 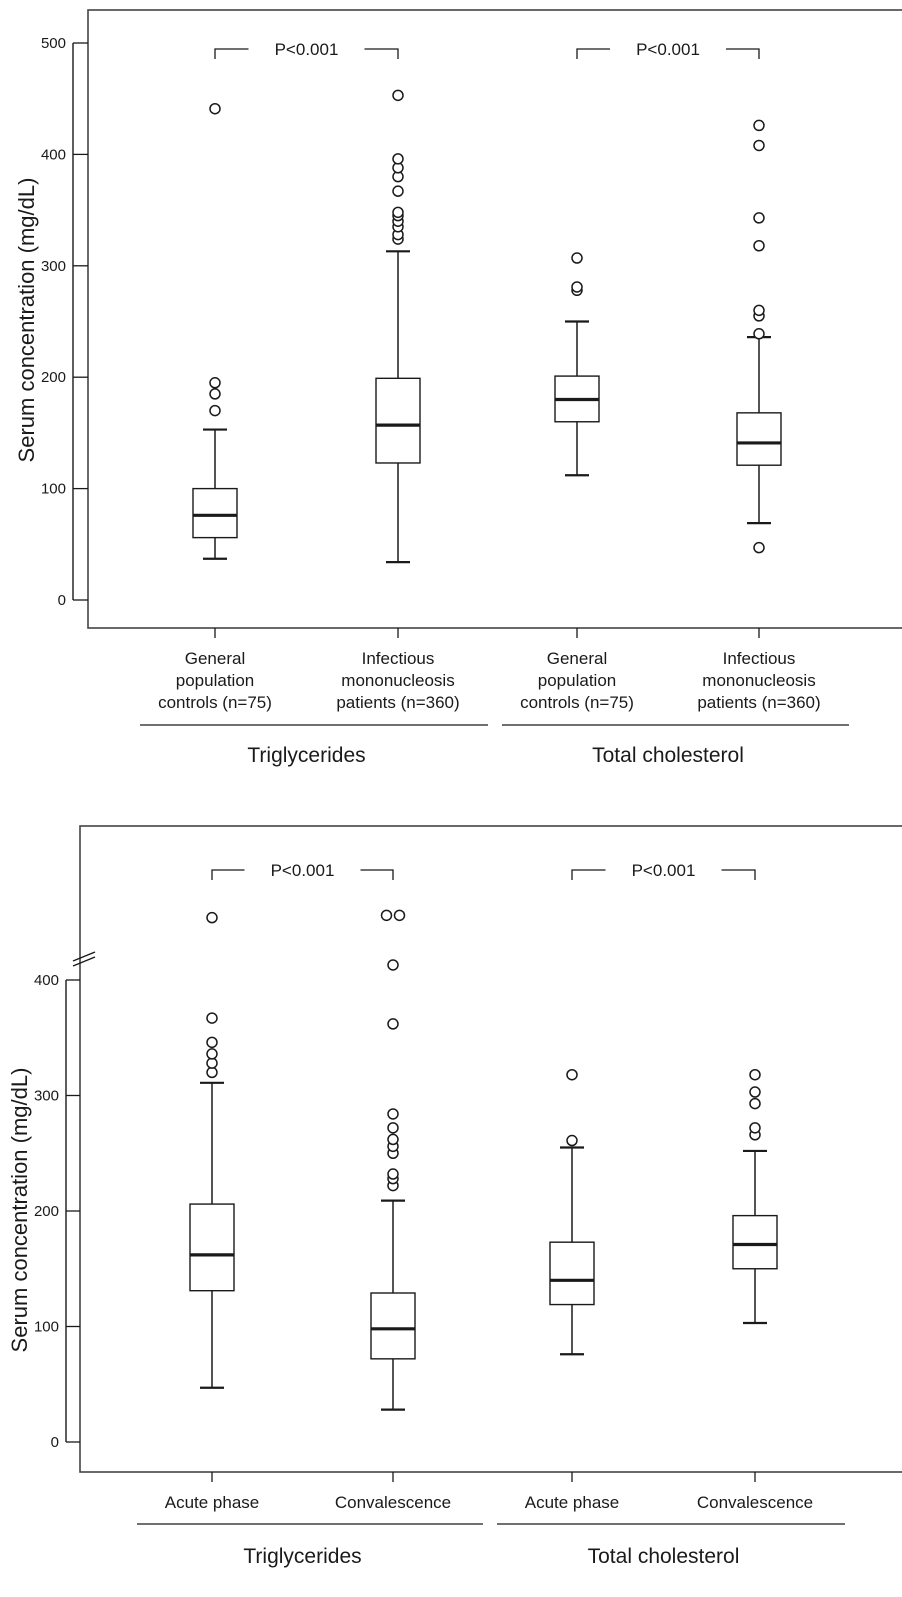 What do you see at coordinates (53, 43) in the screenshot?
I see `y-tick-label: 500` at bounding box center [53, 43].